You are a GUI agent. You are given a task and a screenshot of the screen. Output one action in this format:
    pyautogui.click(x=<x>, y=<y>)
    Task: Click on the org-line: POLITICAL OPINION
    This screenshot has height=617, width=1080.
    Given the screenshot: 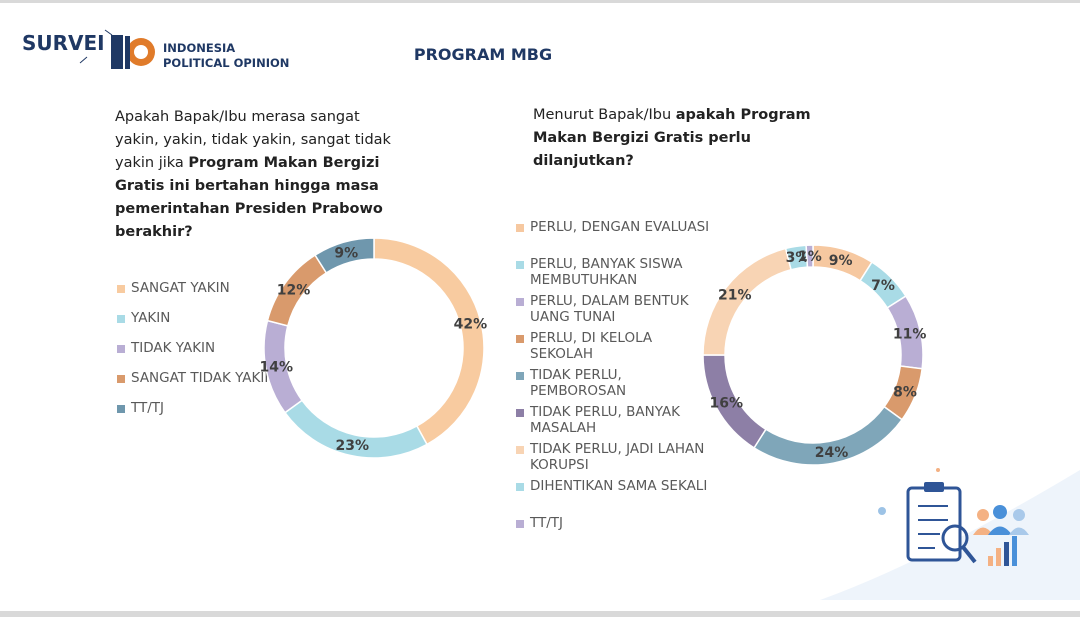 What is the action you would take?
    pyautogui.click(x=226, y=63)
    